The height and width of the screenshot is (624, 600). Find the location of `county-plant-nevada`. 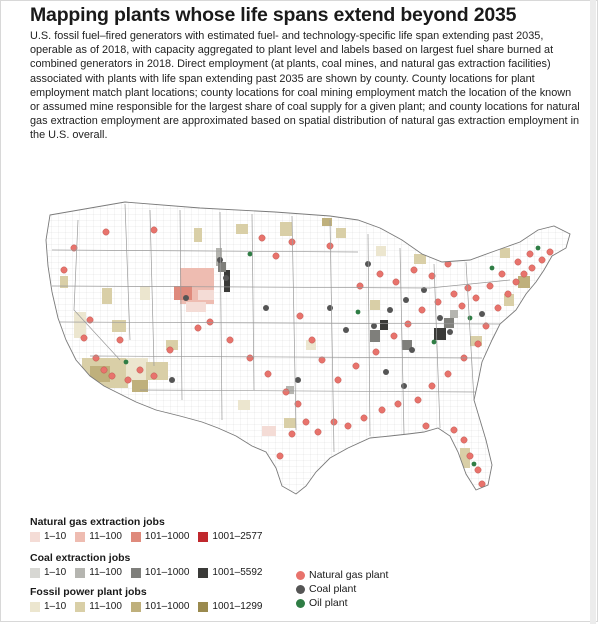

county-plant-nevada is located at coordinates (119, 326).